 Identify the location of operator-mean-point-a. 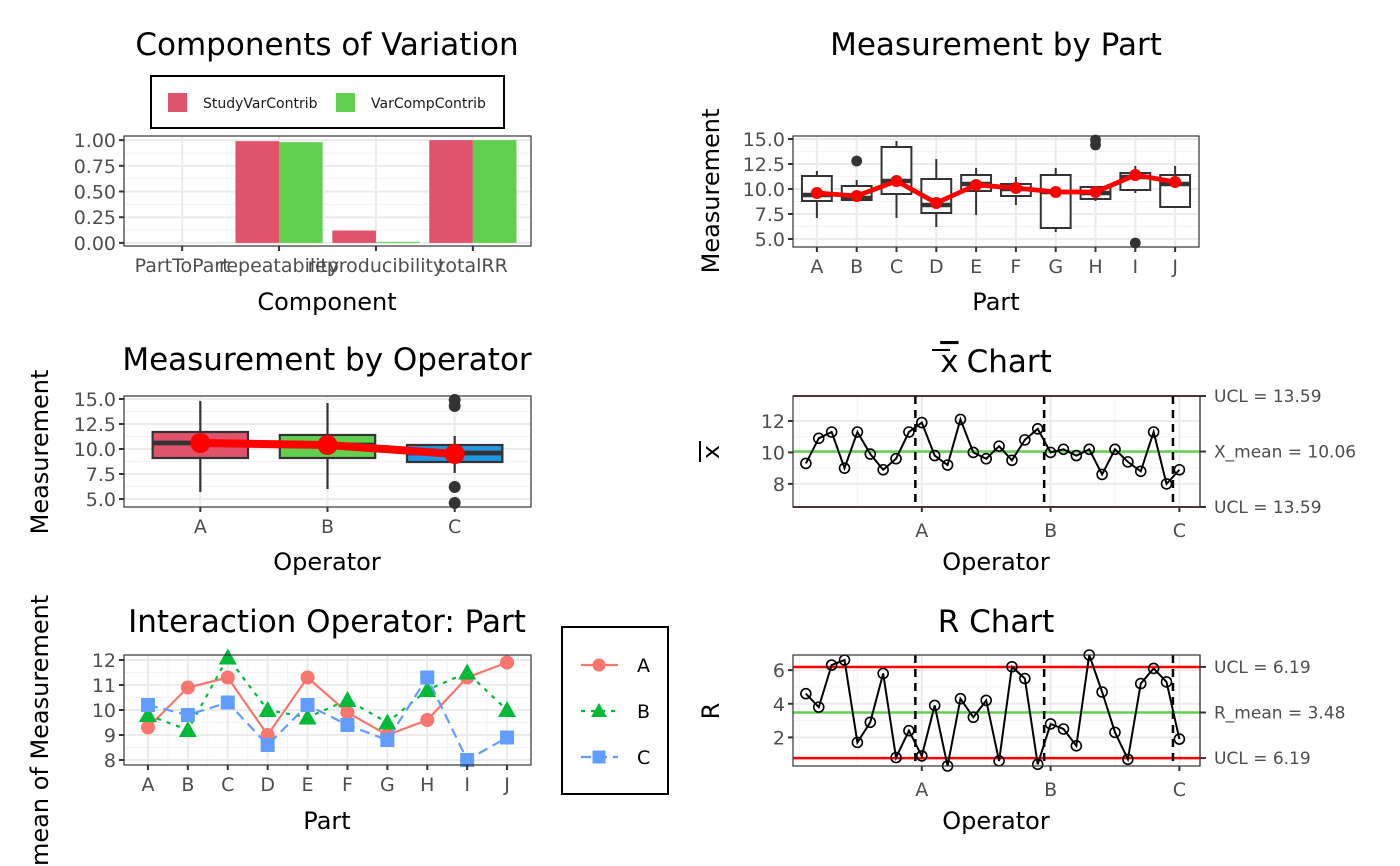
(200, 443).